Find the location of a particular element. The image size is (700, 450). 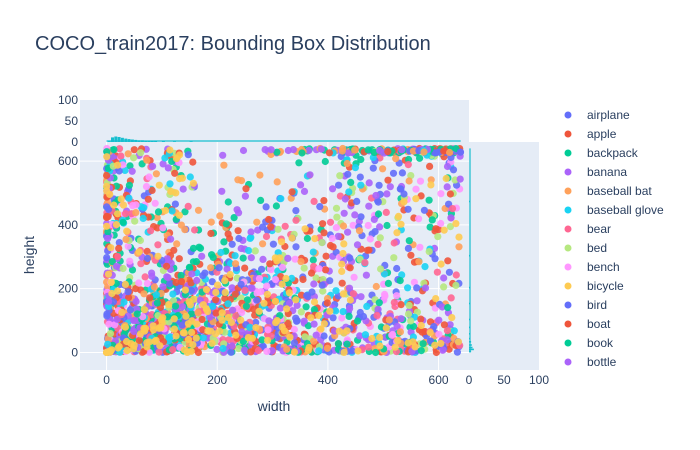

y-tick-label: 200 is located at coordinates (68, 289).